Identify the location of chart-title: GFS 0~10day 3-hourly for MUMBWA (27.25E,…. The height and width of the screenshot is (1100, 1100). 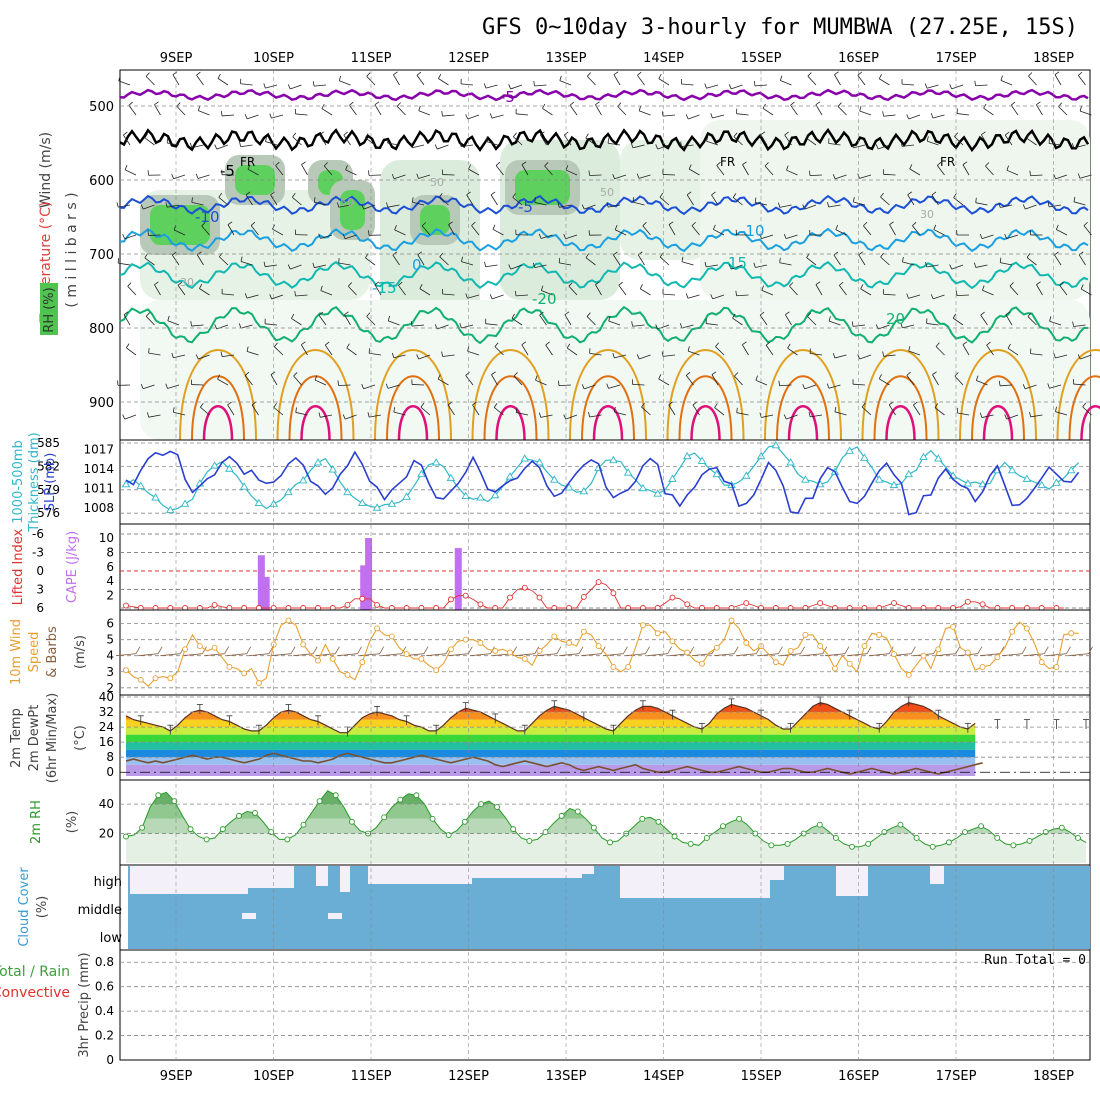
(780, 27).